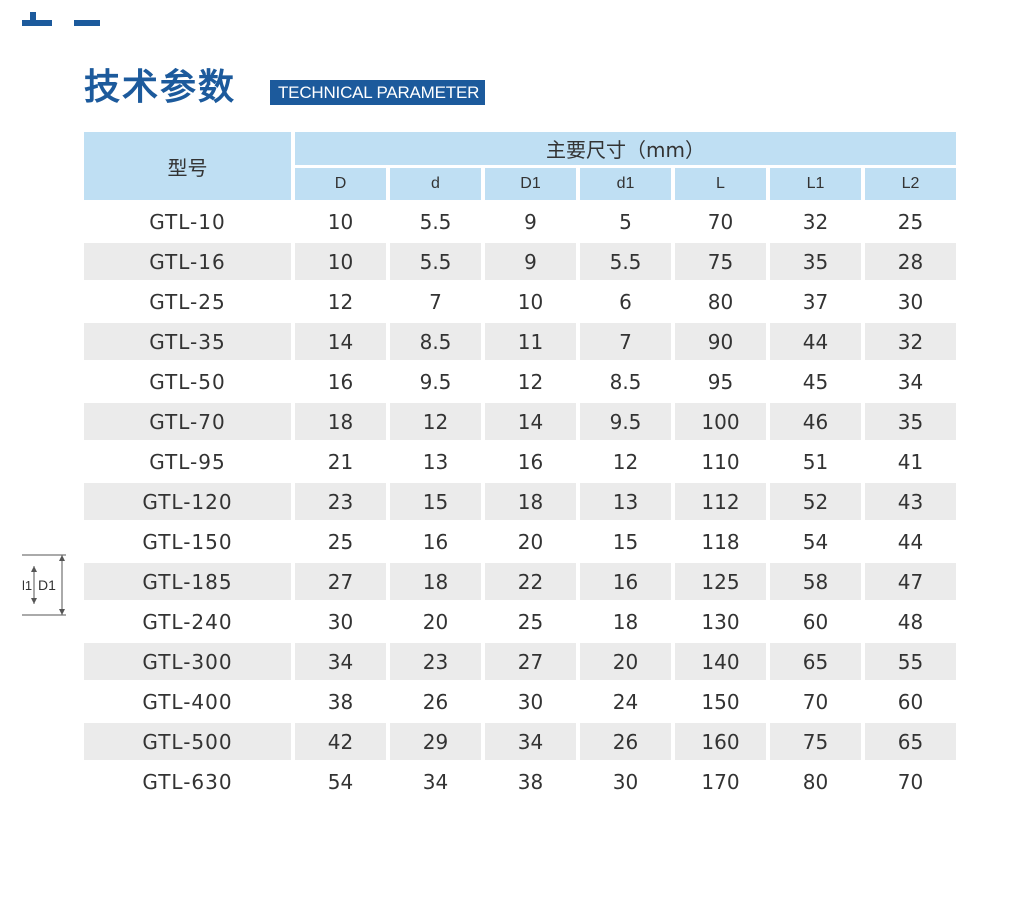  What do you see at coordinates (815, 501) in the screenshot?
I see `value-cell: 52` at bounding box center [815, 501].